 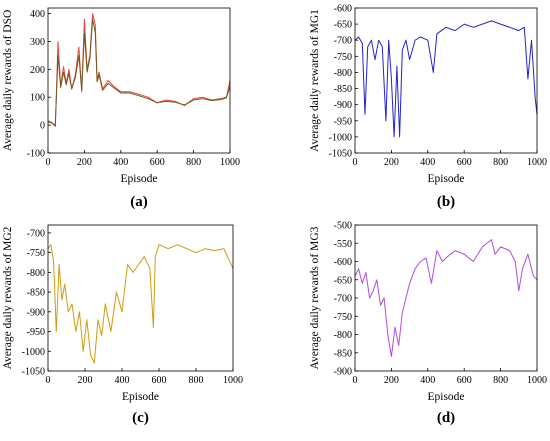 What do you see at coordinates (8, 297) in the screenshot?
I see `y-axis-label: Average daily rewards of MG2` at bounding box center [8, 297].